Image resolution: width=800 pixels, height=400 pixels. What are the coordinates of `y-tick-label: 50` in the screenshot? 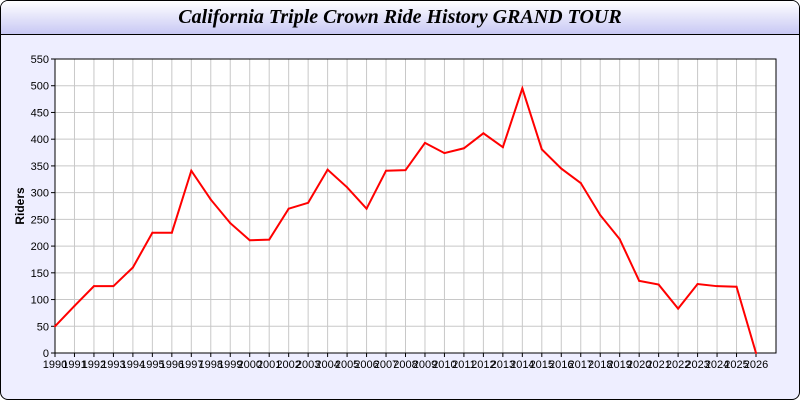 It's located at (43, 327).